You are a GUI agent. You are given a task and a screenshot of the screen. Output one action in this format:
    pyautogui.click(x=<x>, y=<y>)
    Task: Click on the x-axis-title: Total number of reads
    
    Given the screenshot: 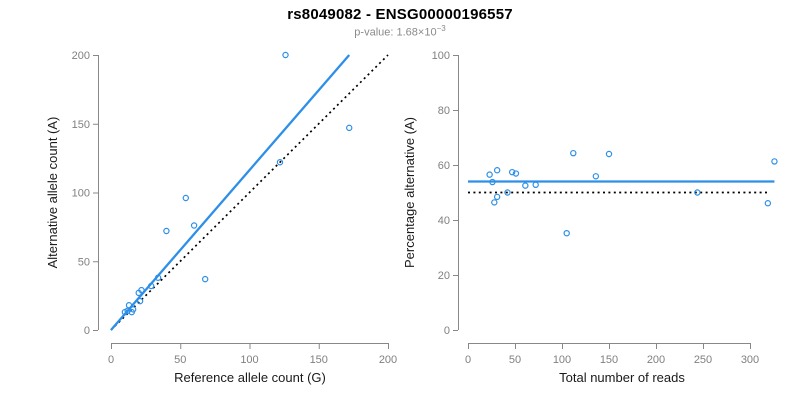 What is the action you would take?
    pyautogui.click(x=622, y=377)
    